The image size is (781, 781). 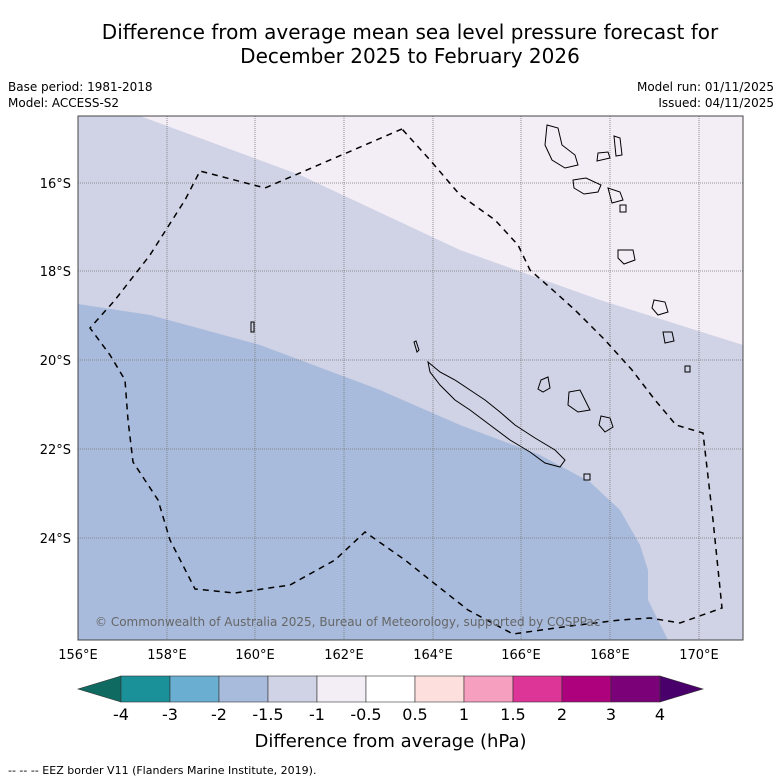 I want to click on lon-label: 170°E, so click(x=699, y=655).